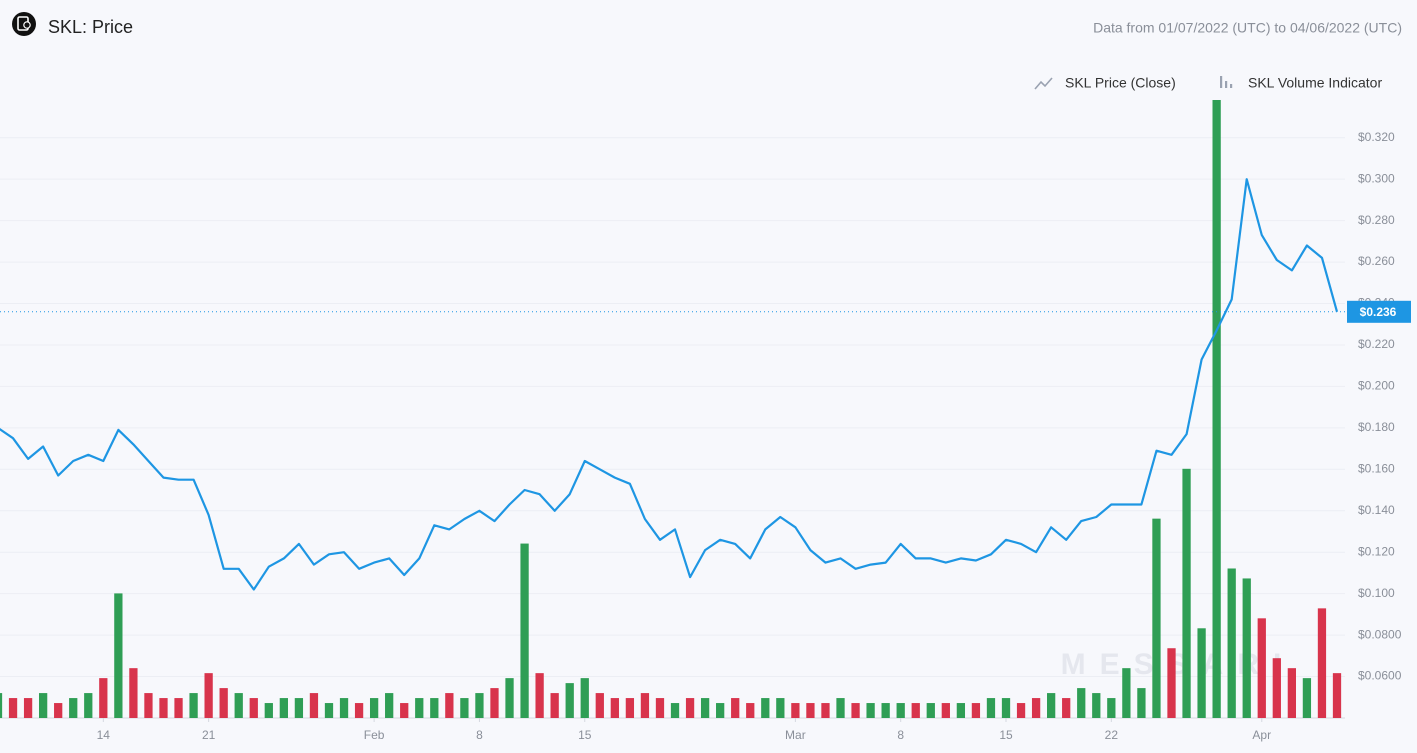 The width and height of the screenshot is (1417, 753). Describe the element at coordinates (1208, 83) in the screenshot. I see `legend: SKL Price (Close) SKL Volume Indicator` at that location.